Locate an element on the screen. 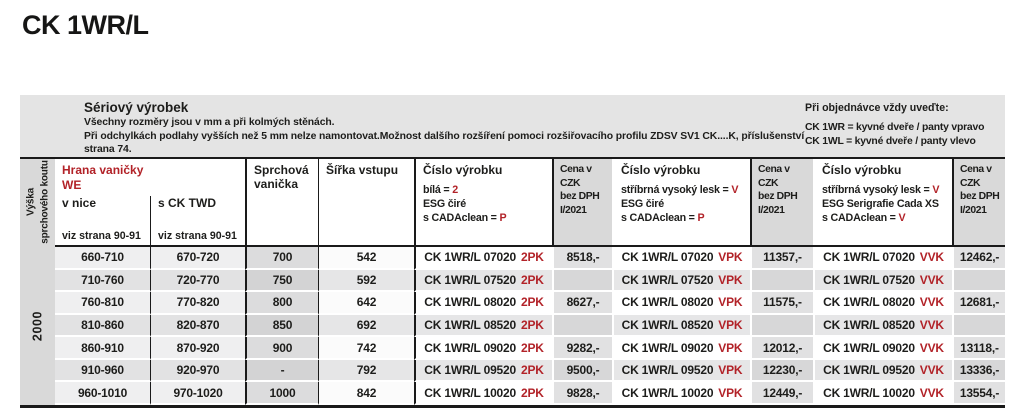 This screenshot has width=1024, height=410. order-note-left-variant: CK 1WL = kyvné dveře / panty vlevo is located at coordinates (890, 142).